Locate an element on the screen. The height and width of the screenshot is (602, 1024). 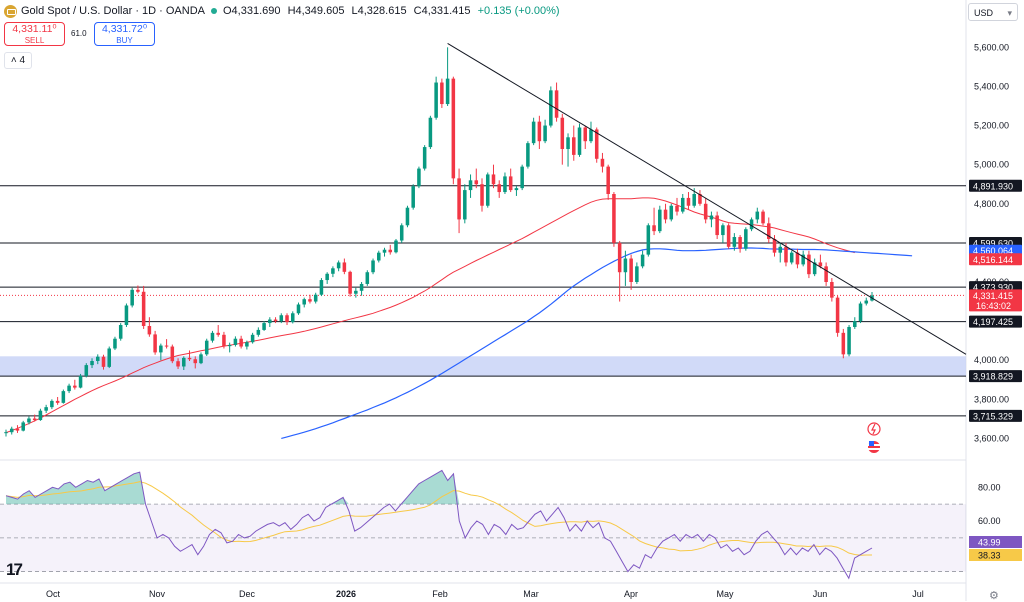
settings-gear-icon: ⚙ is located at coordinates (994, 596).